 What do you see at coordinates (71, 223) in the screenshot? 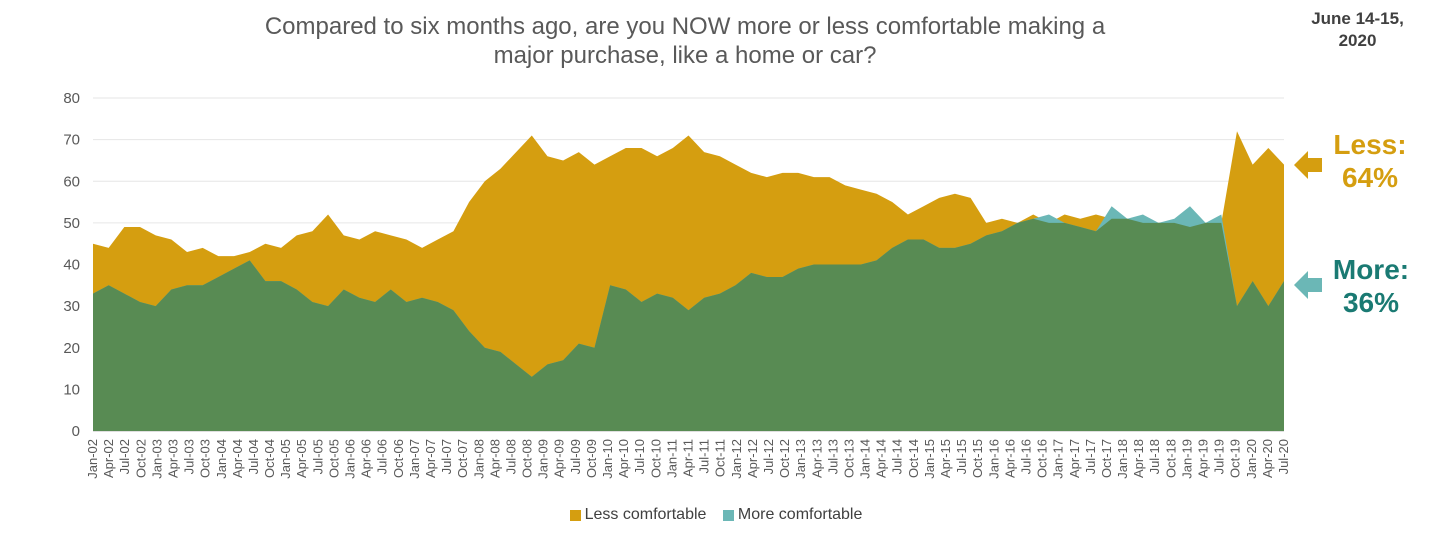
I see `y-tick-label: 50` at bounding box center [71, 223].